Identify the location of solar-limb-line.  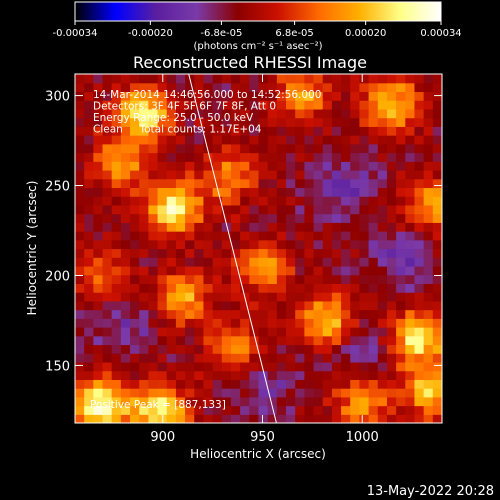
(232, 248).